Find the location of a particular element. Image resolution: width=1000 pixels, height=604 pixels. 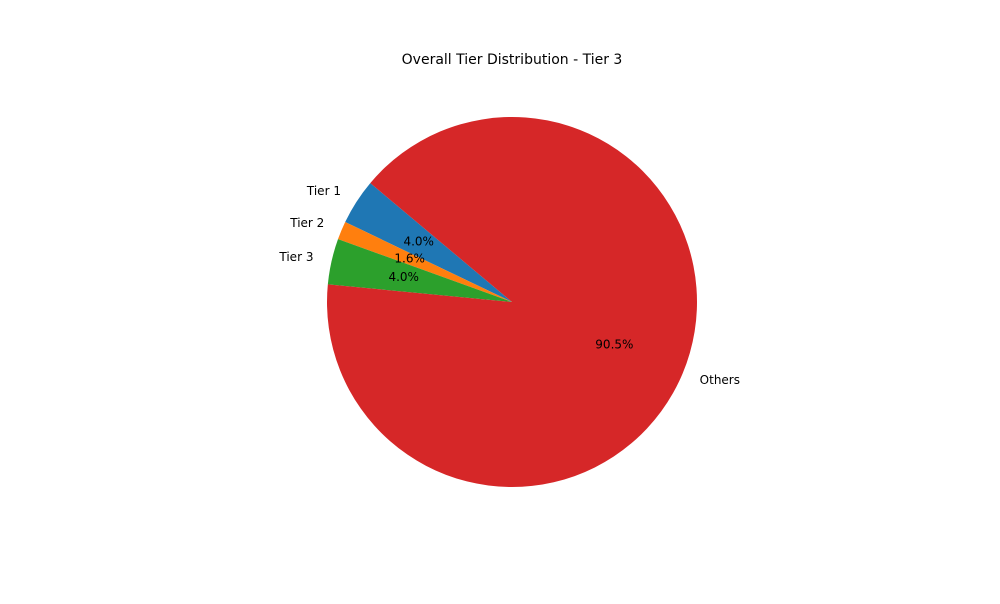

slice-percent-tier-2: 1.6% is located at coordinates (409, 259).